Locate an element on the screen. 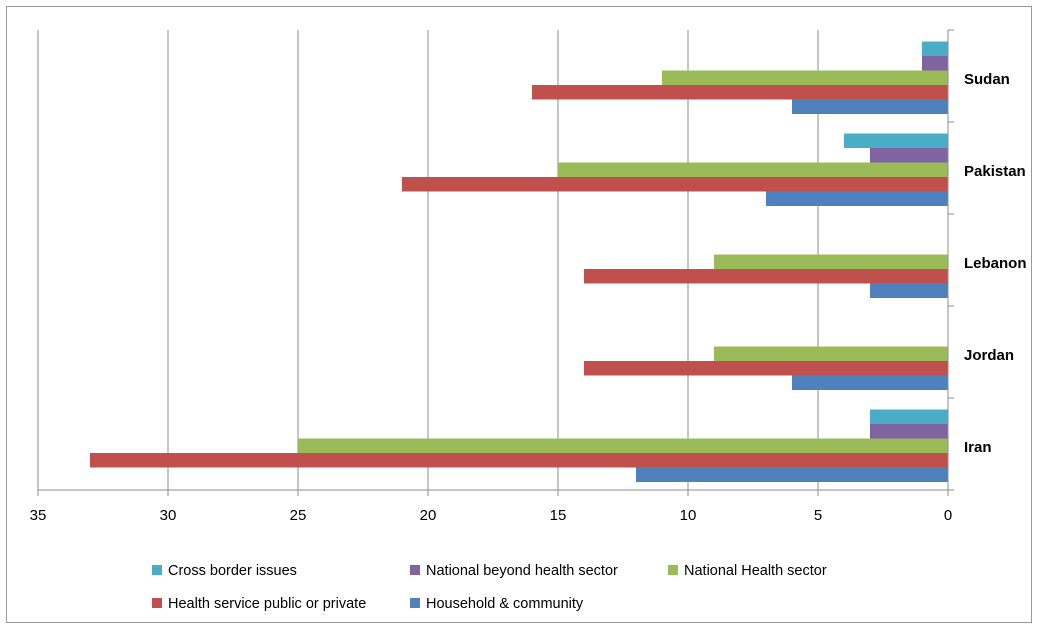 This screenshot has width=1040, height=629. legend-item: National beyond health sector is located at coordinates (514, 571).